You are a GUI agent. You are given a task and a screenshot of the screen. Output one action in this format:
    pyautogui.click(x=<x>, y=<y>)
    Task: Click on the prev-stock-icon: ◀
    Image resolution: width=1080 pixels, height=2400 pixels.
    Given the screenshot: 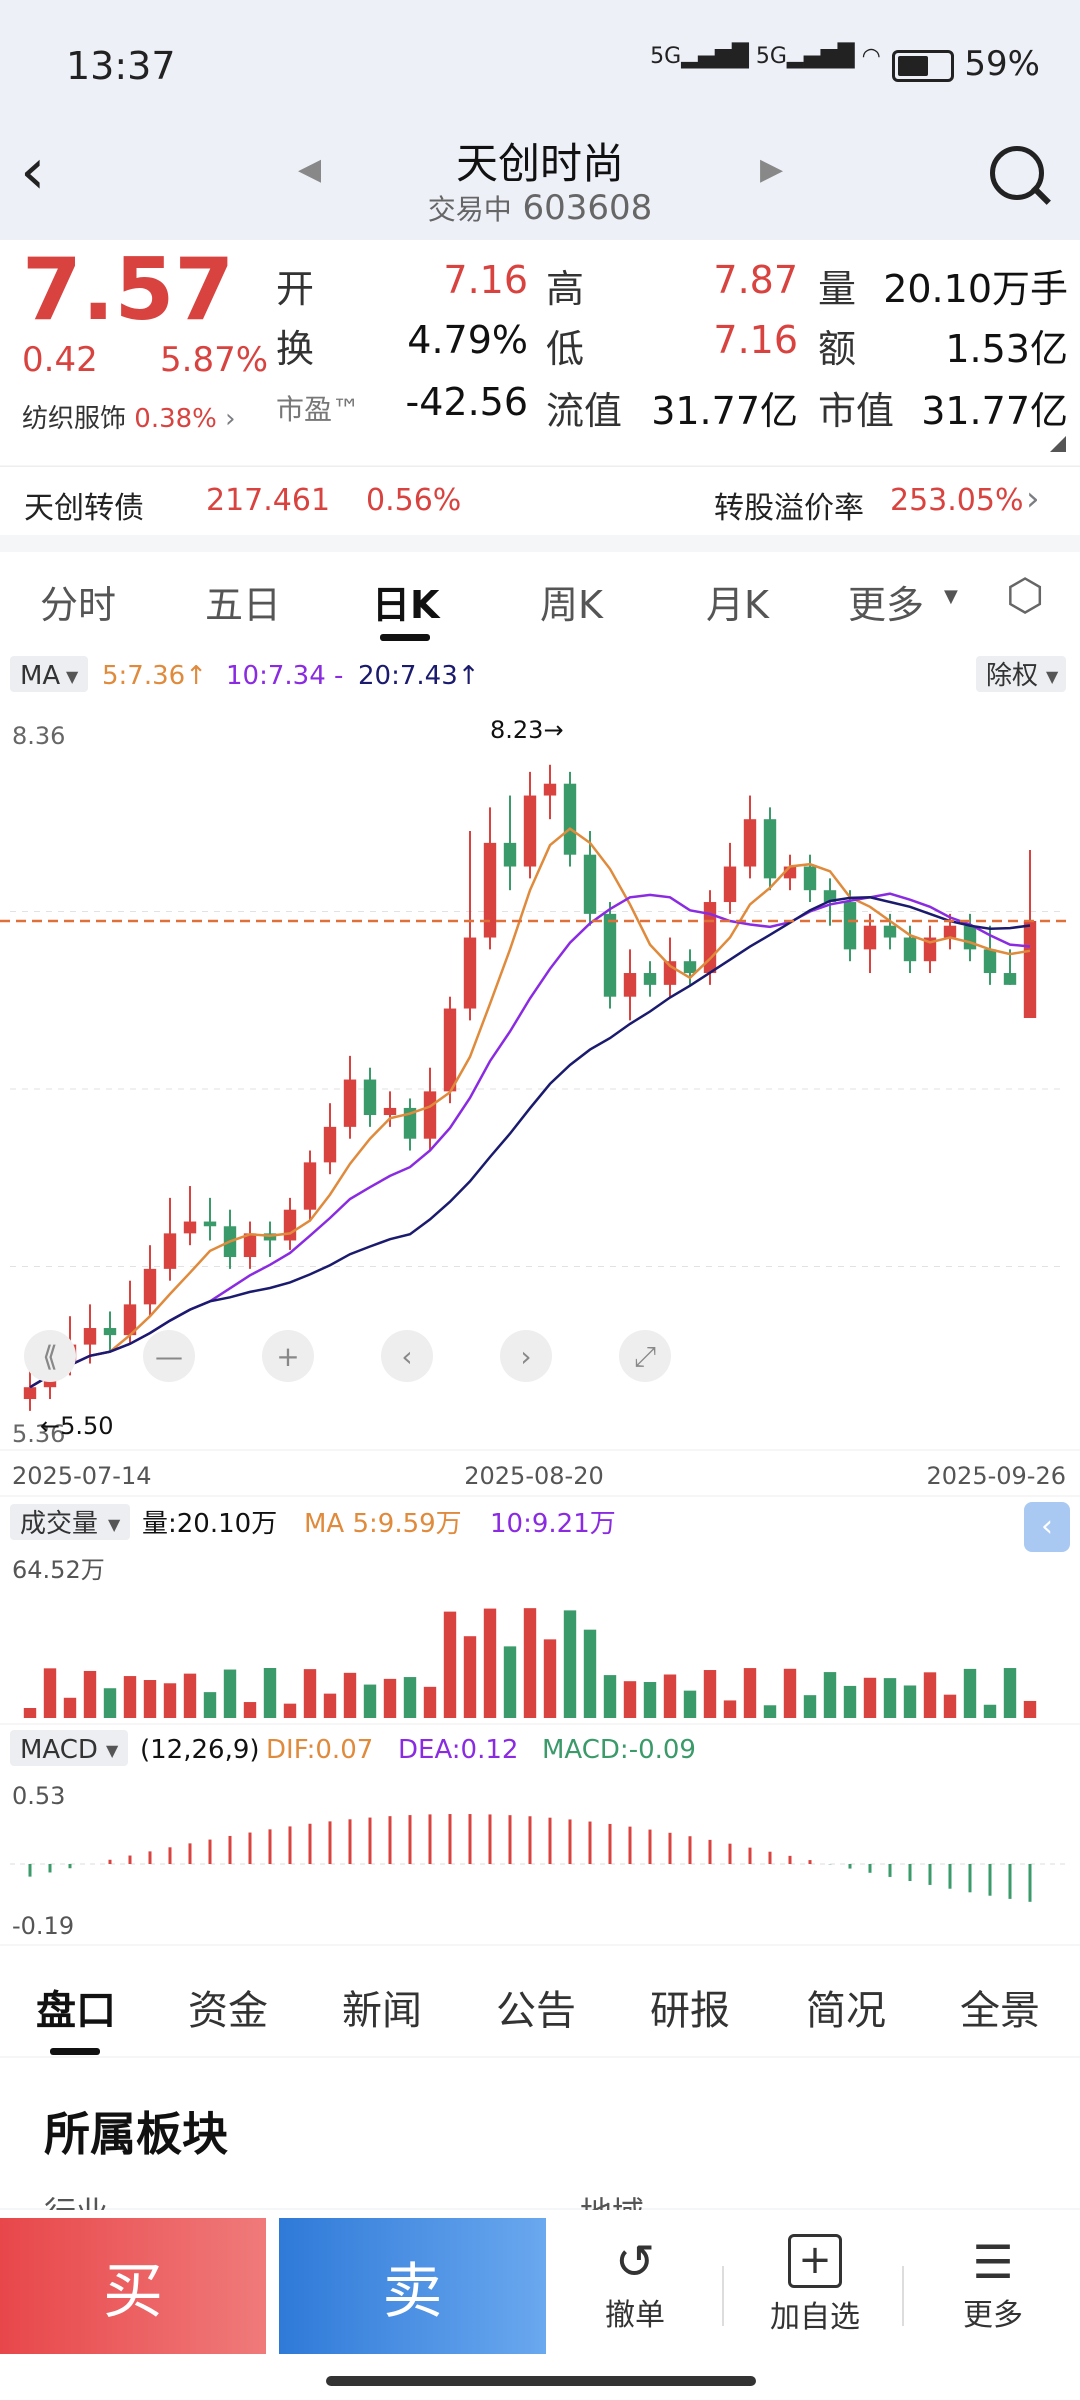 What is the action you would take?
    pyautogui.click(x=310, y=169)
    